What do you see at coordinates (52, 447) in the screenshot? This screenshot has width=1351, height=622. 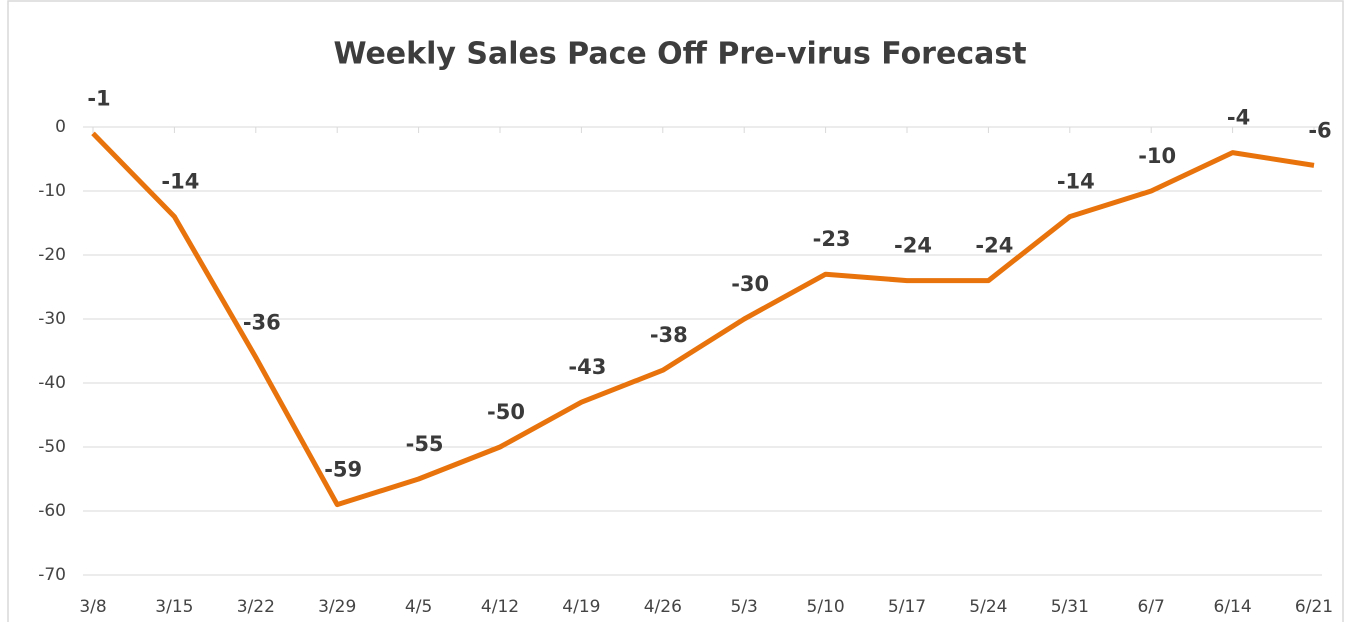 I see `y-tick-label: -50` at bounding box center [52, 447].